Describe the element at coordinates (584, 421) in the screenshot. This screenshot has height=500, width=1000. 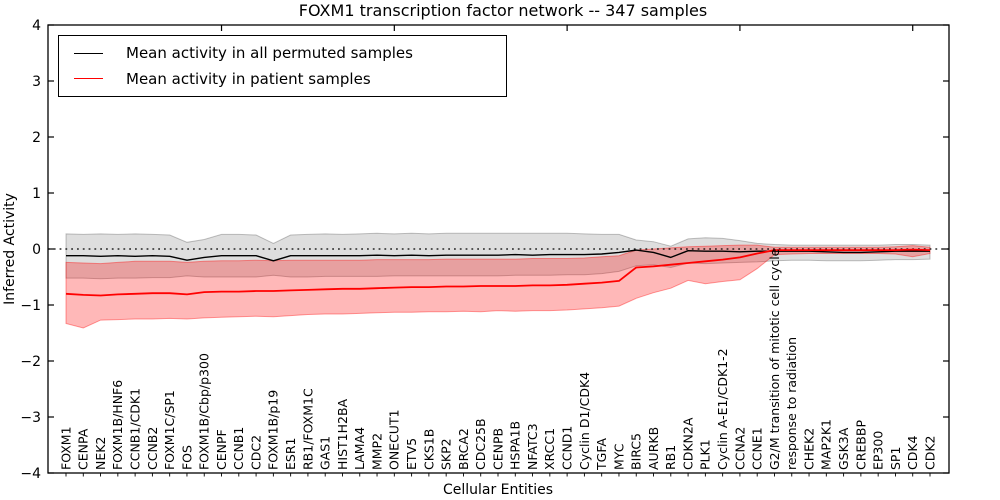
I see `x-tick-label: Cyclin D1/CDK4` at that location.